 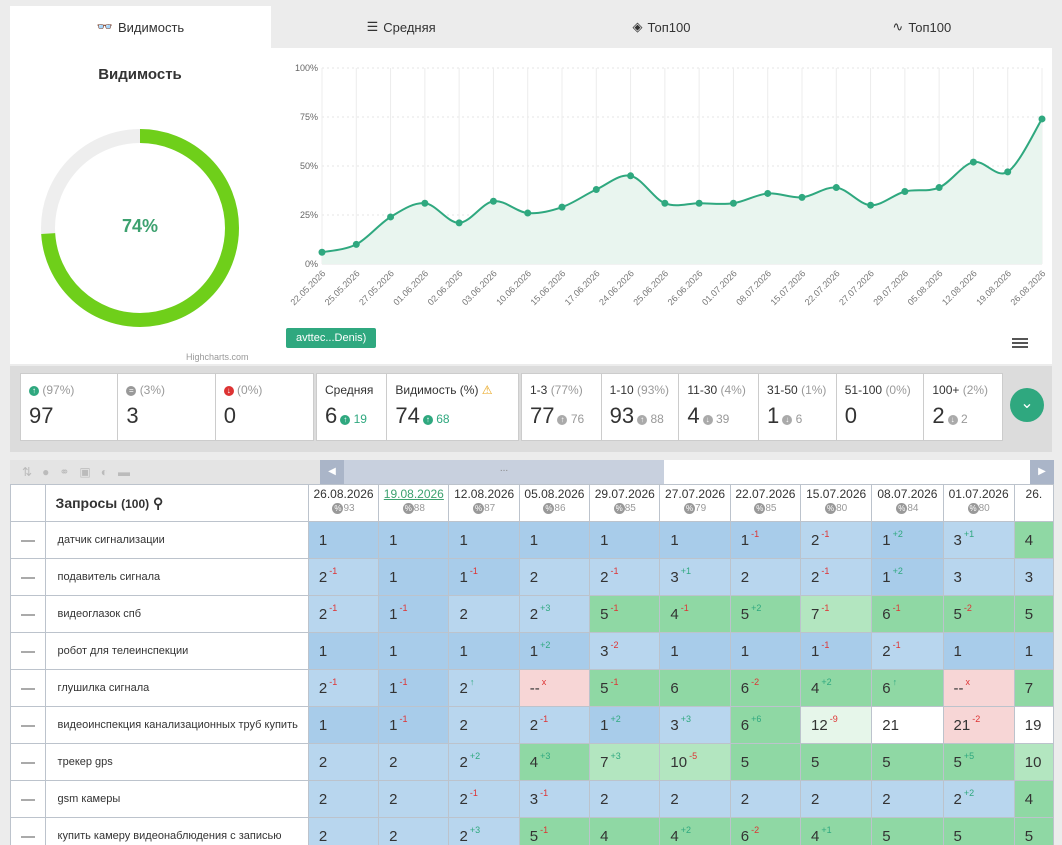 I want to click on date-column-header: 29.07.2026% 85, so click(x=625, y=503).